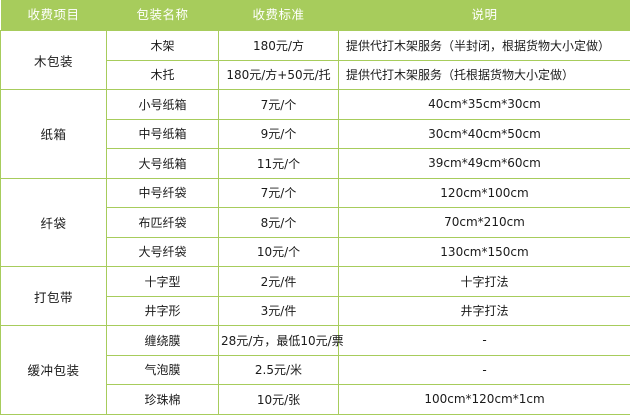 This screenshot has width=630, height=415. I want to click on package-name-cell: 中号纸箱, so click(163, 134).